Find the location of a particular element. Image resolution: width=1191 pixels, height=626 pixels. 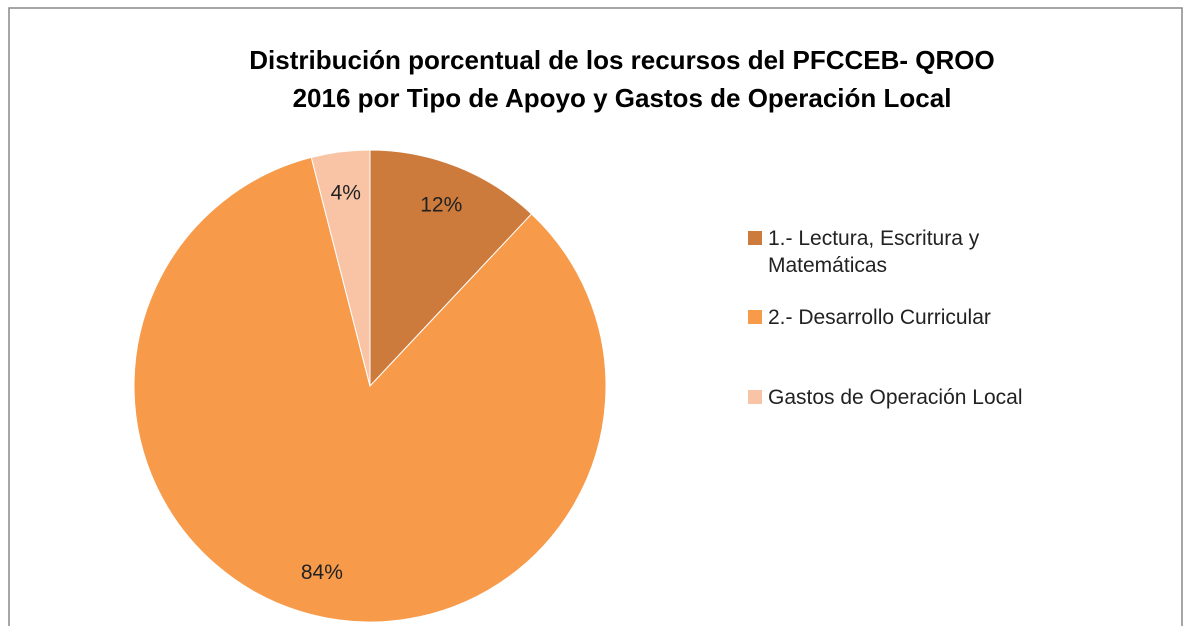

legend-label: Gastos de Operación Local is located at coordinates (895, 397).